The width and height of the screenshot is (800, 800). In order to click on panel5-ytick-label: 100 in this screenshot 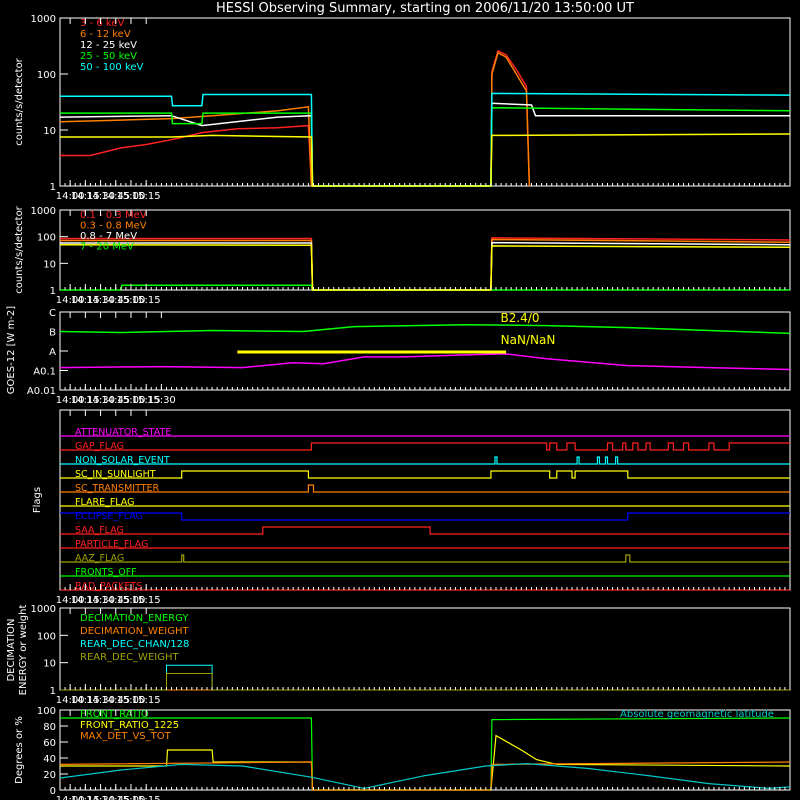, I will do `click(46, 636)`.